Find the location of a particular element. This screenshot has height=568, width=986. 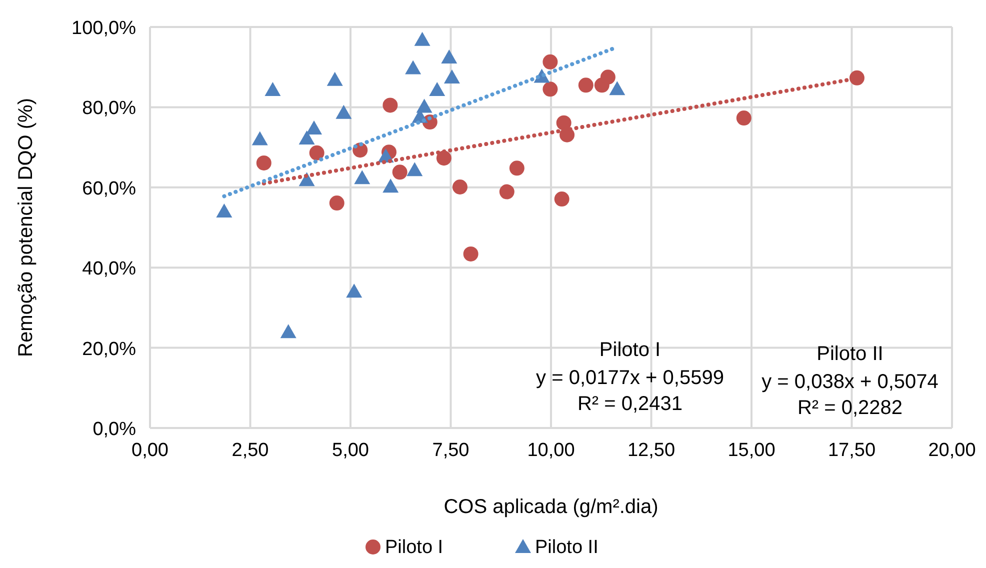

legend-label: Piloto I is located at coordinates (414, 547).